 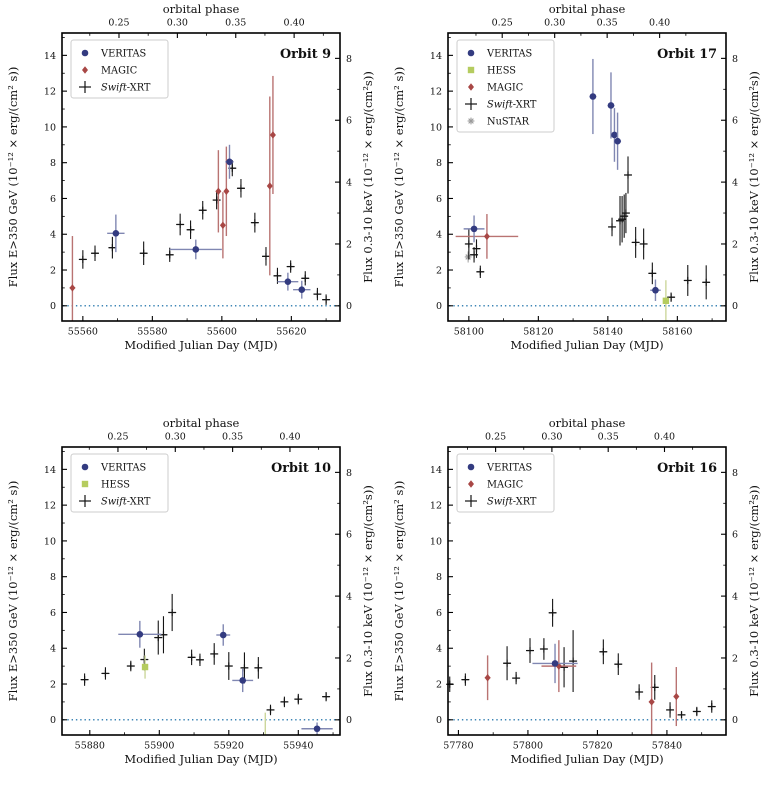 What do you see at coordinates (687, 54) in the screenshot?
I see `plot-title: Orbit 17` at bounding box center [687, 54].